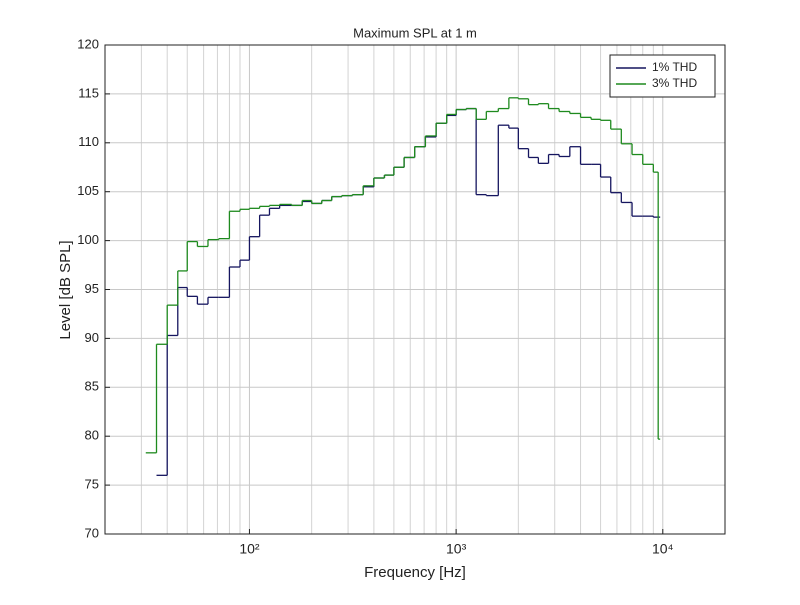  What do you see at coordinates (65, 289) in the screenshot?
I see `y-axis-label: Level [dB SPL]` at bounding box center [65, 289].